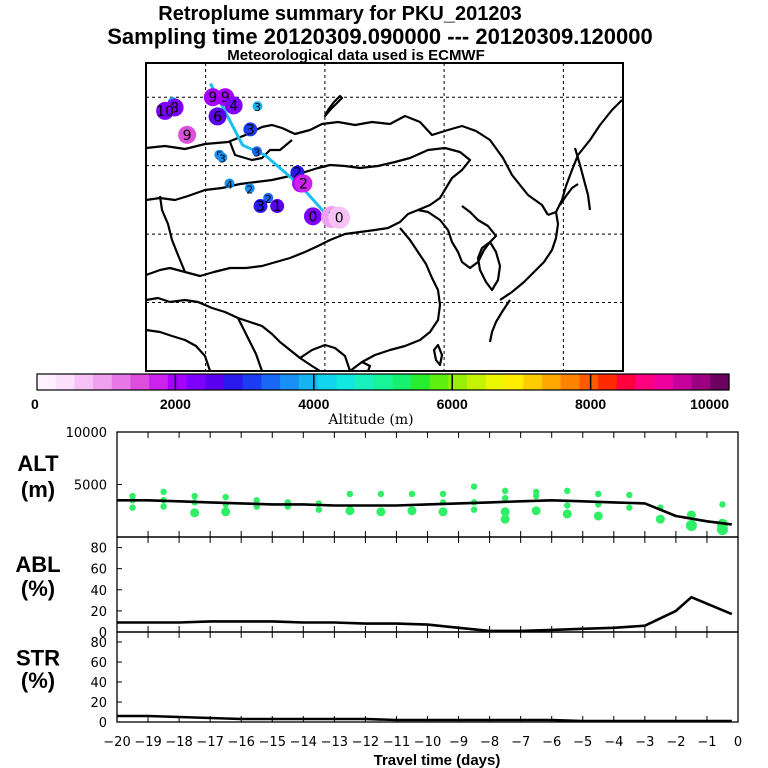  I want to click on xtick-label--4: −4, so click(613, 742).